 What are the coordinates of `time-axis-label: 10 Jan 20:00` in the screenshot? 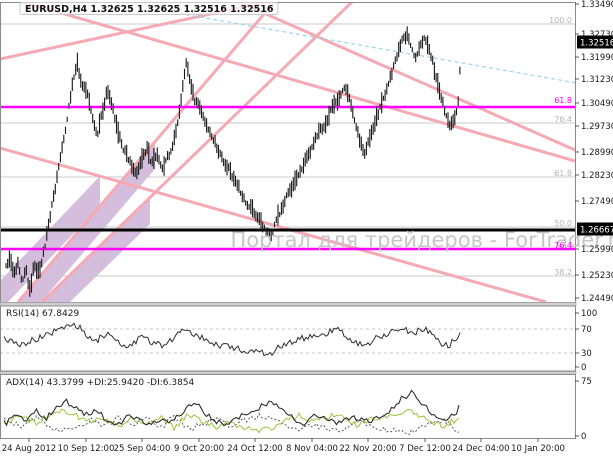 It's located at (538, 449).